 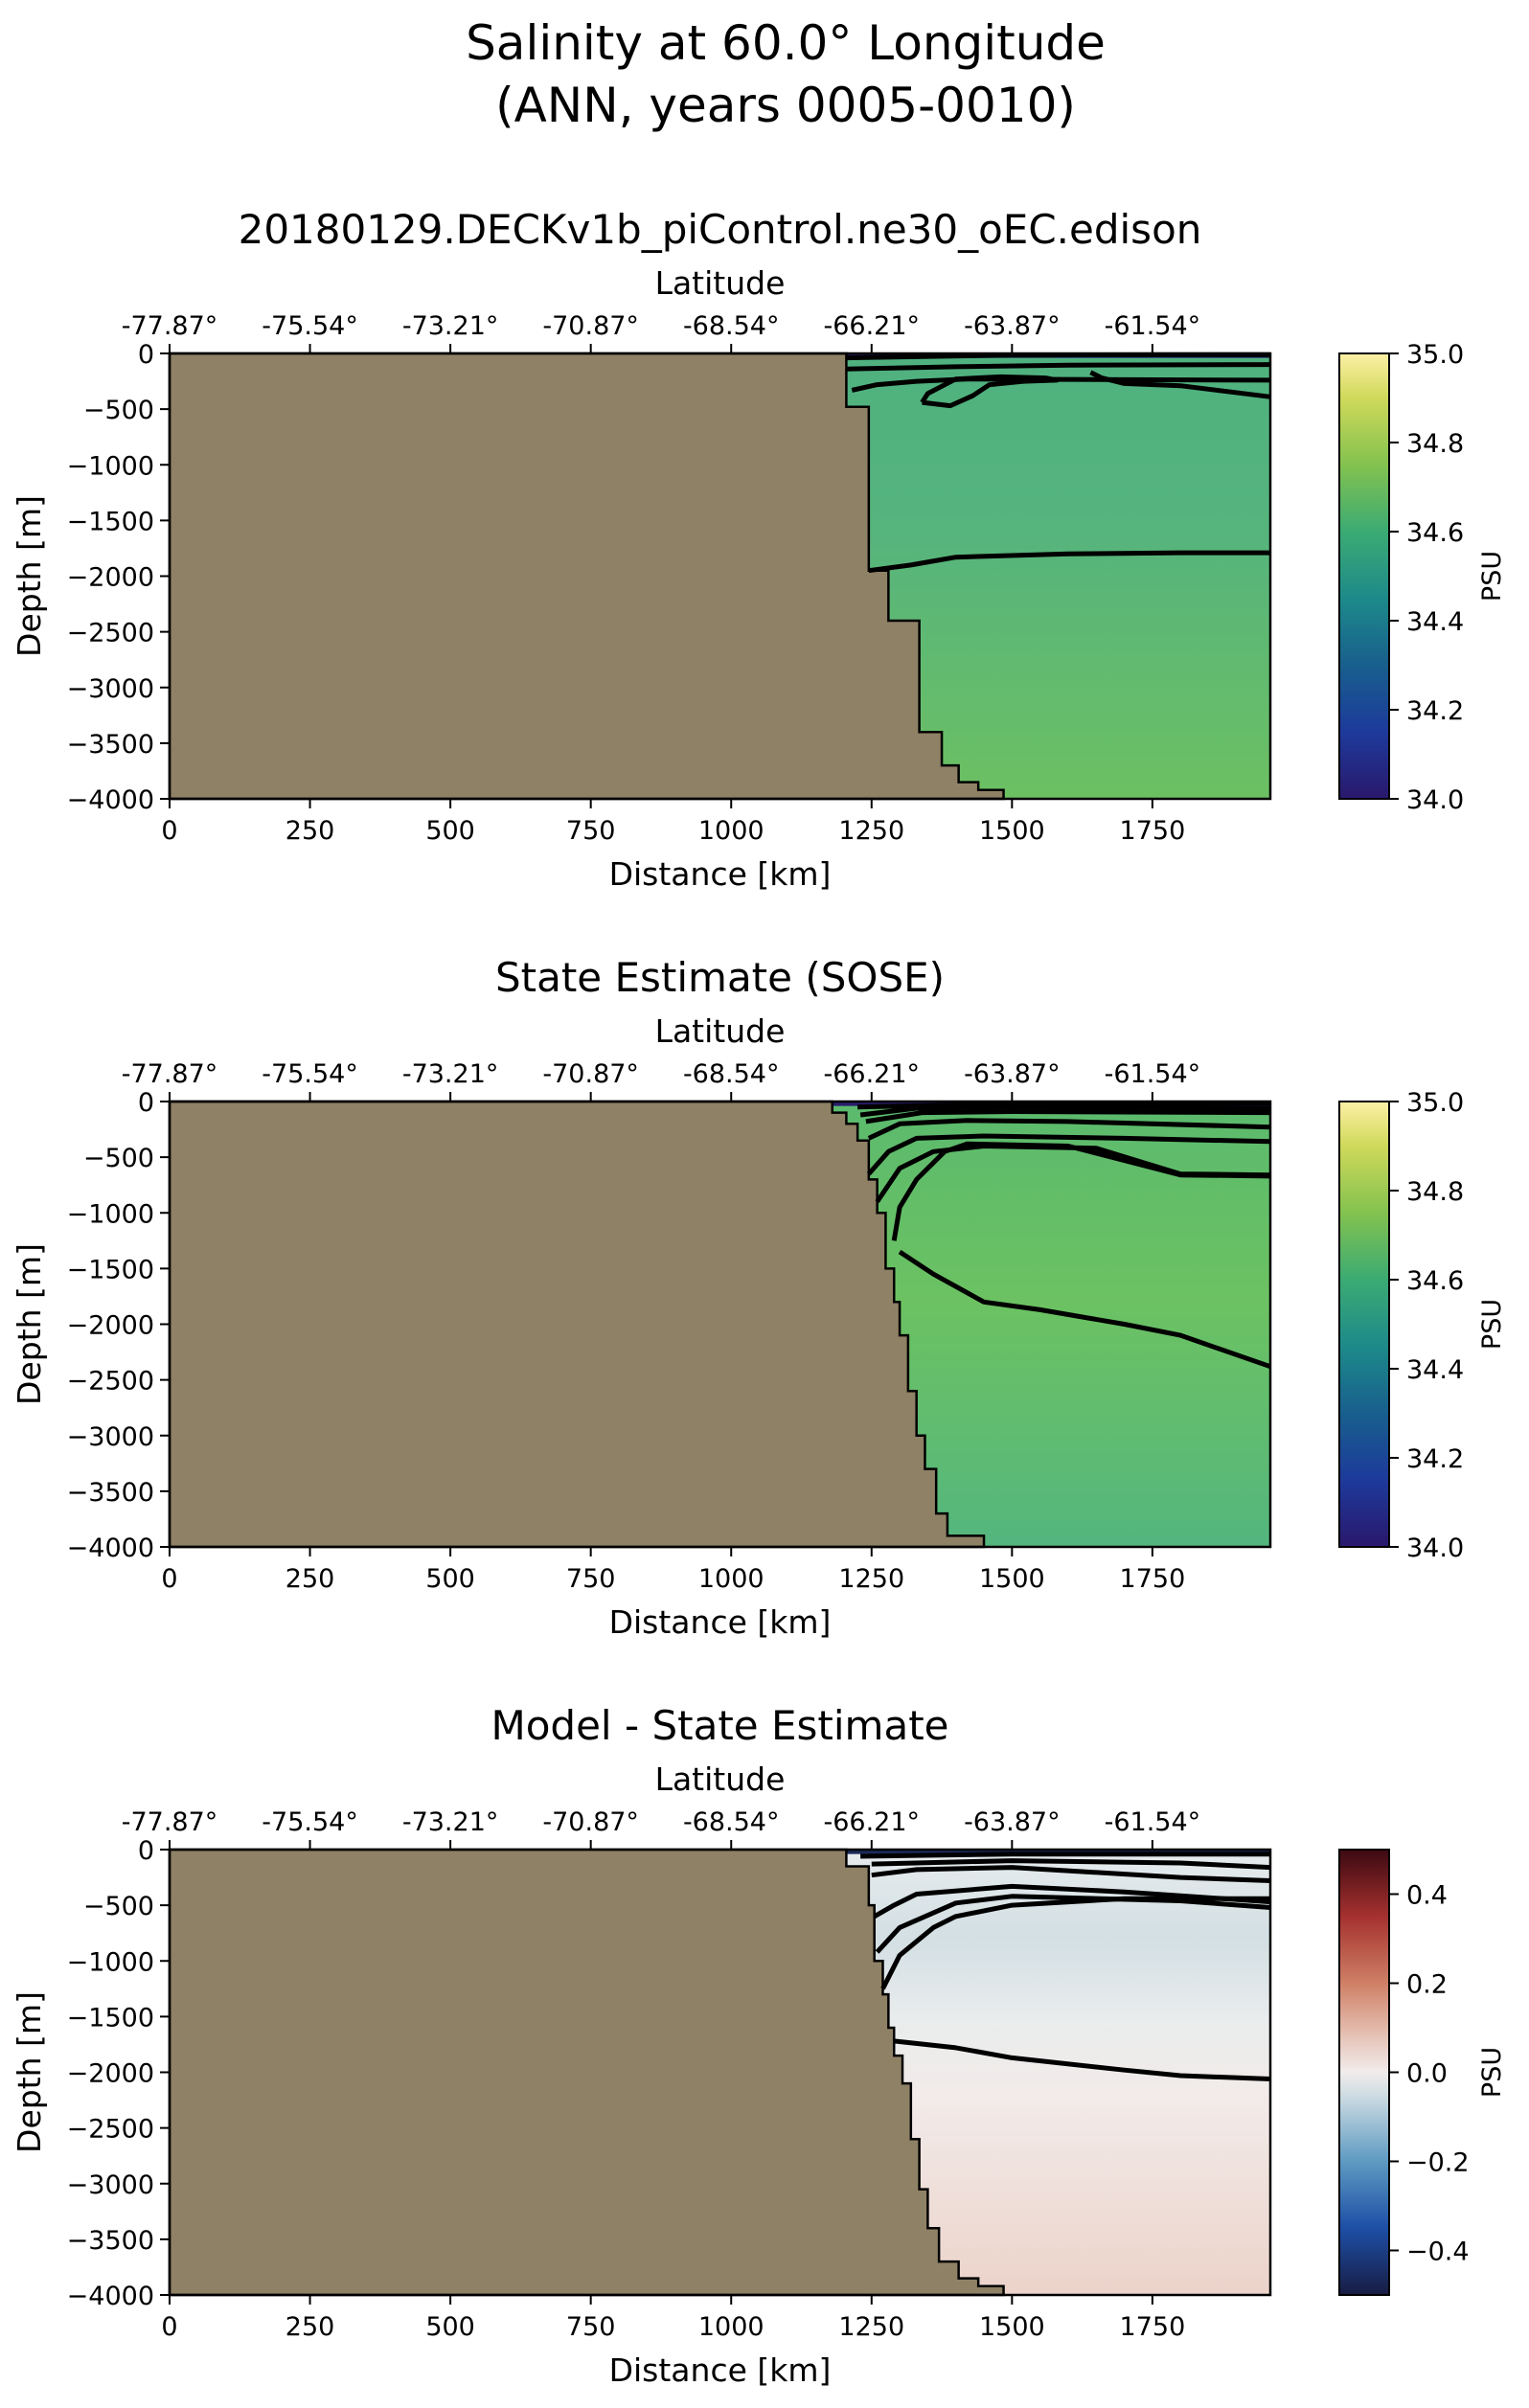 What do you see at coordinates (1435, 1370) in the screenshot?
I see `colorbar-tick-label: 34.4` at bounding box center [1435, 1370].